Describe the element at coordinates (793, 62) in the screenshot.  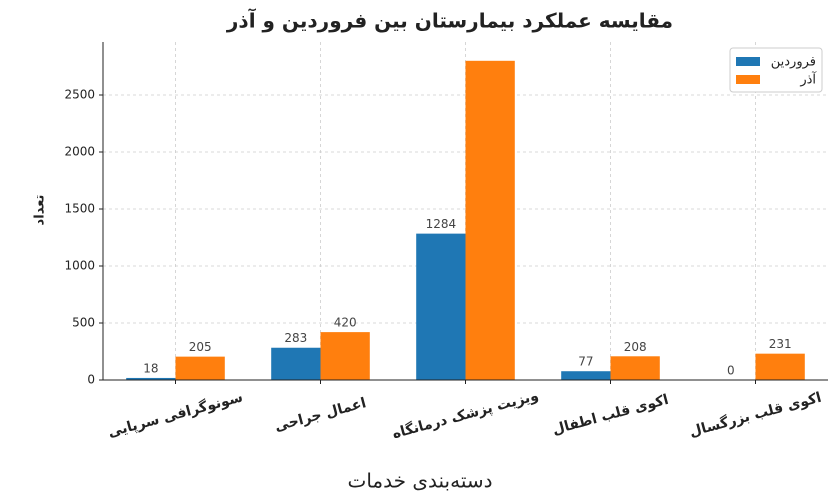
I see `legend-label: فروردین` at that location.